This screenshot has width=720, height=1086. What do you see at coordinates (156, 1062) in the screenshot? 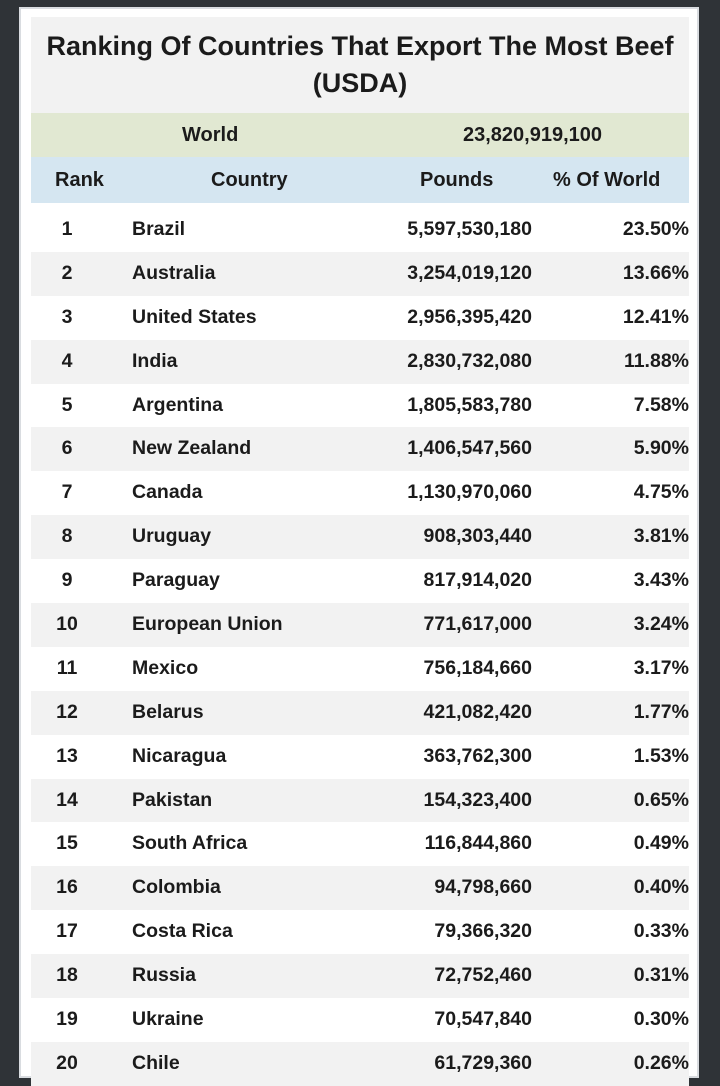
I see `country-cell: Chile` at bounding box center [156, 1062].